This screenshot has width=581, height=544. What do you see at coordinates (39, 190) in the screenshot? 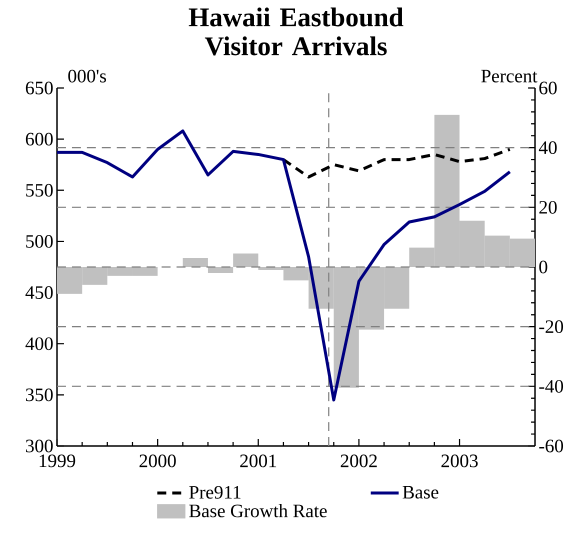
I see `y-tick-label: 550` at bounding box center [39, 190].